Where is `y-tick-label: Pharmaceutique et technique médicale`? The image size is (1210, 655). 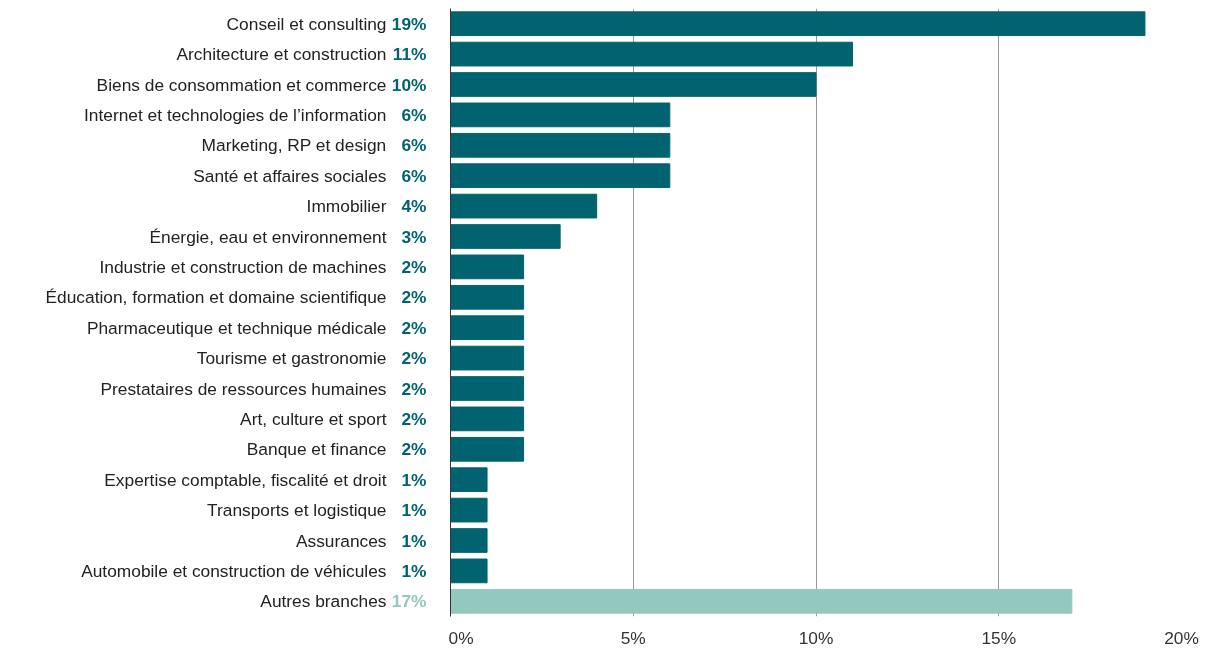
y-tick-label: Pharmaceutique et technique médicale is located at coordinates (236, 327).